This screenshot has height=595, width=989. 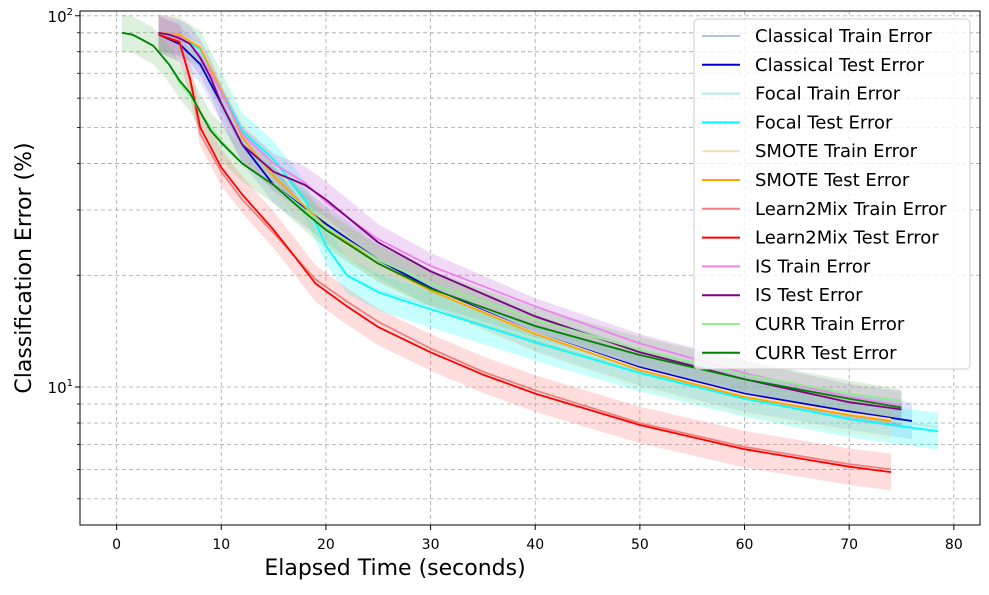 I want to click on x-tick-label: 0, so click(x=116, y=545).